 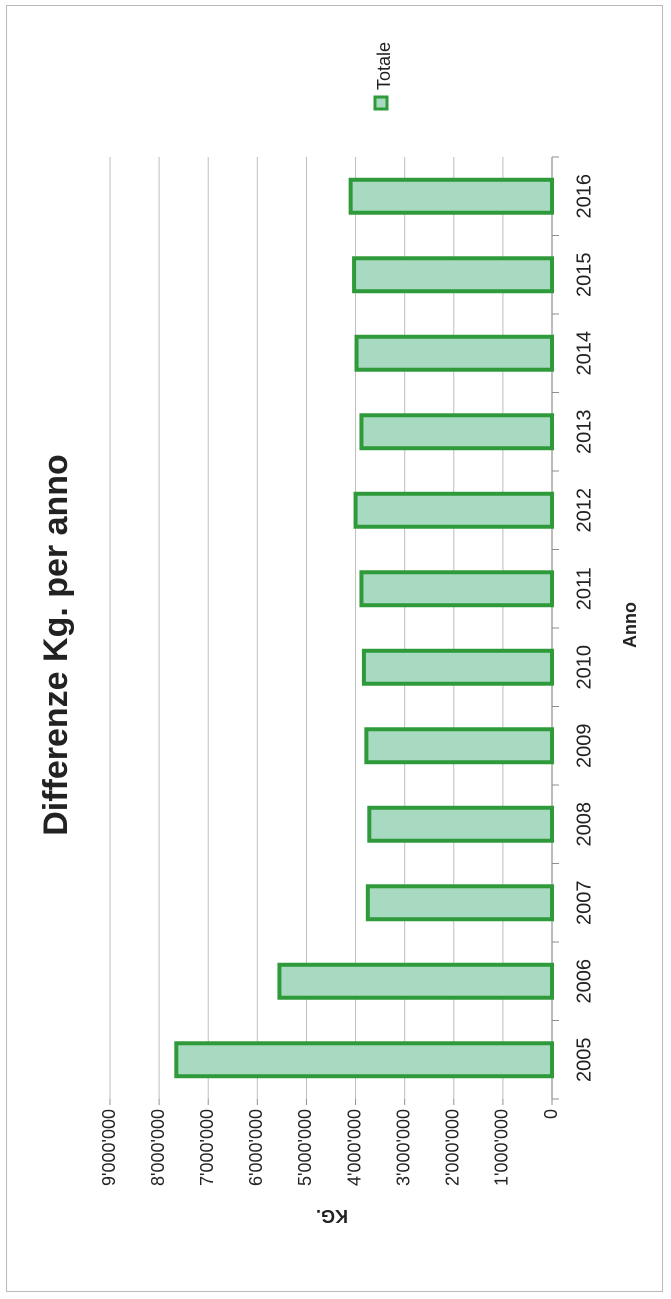 I want to click on y-tick-label: 3'000'000, so click(x=403, y=1147).